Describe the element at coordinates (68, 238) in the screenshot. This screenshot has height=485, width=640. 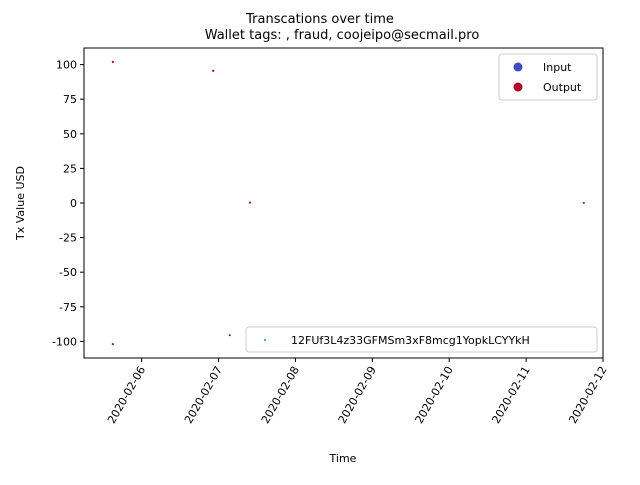
I see `y-tick-label: -25` at that location.